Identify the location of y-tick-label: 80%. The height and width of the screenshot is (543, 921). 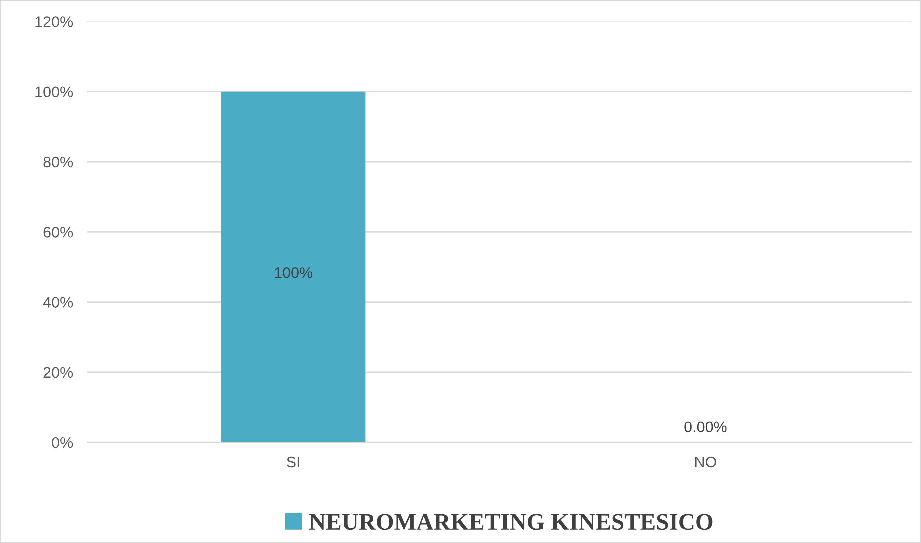
(59, 162).